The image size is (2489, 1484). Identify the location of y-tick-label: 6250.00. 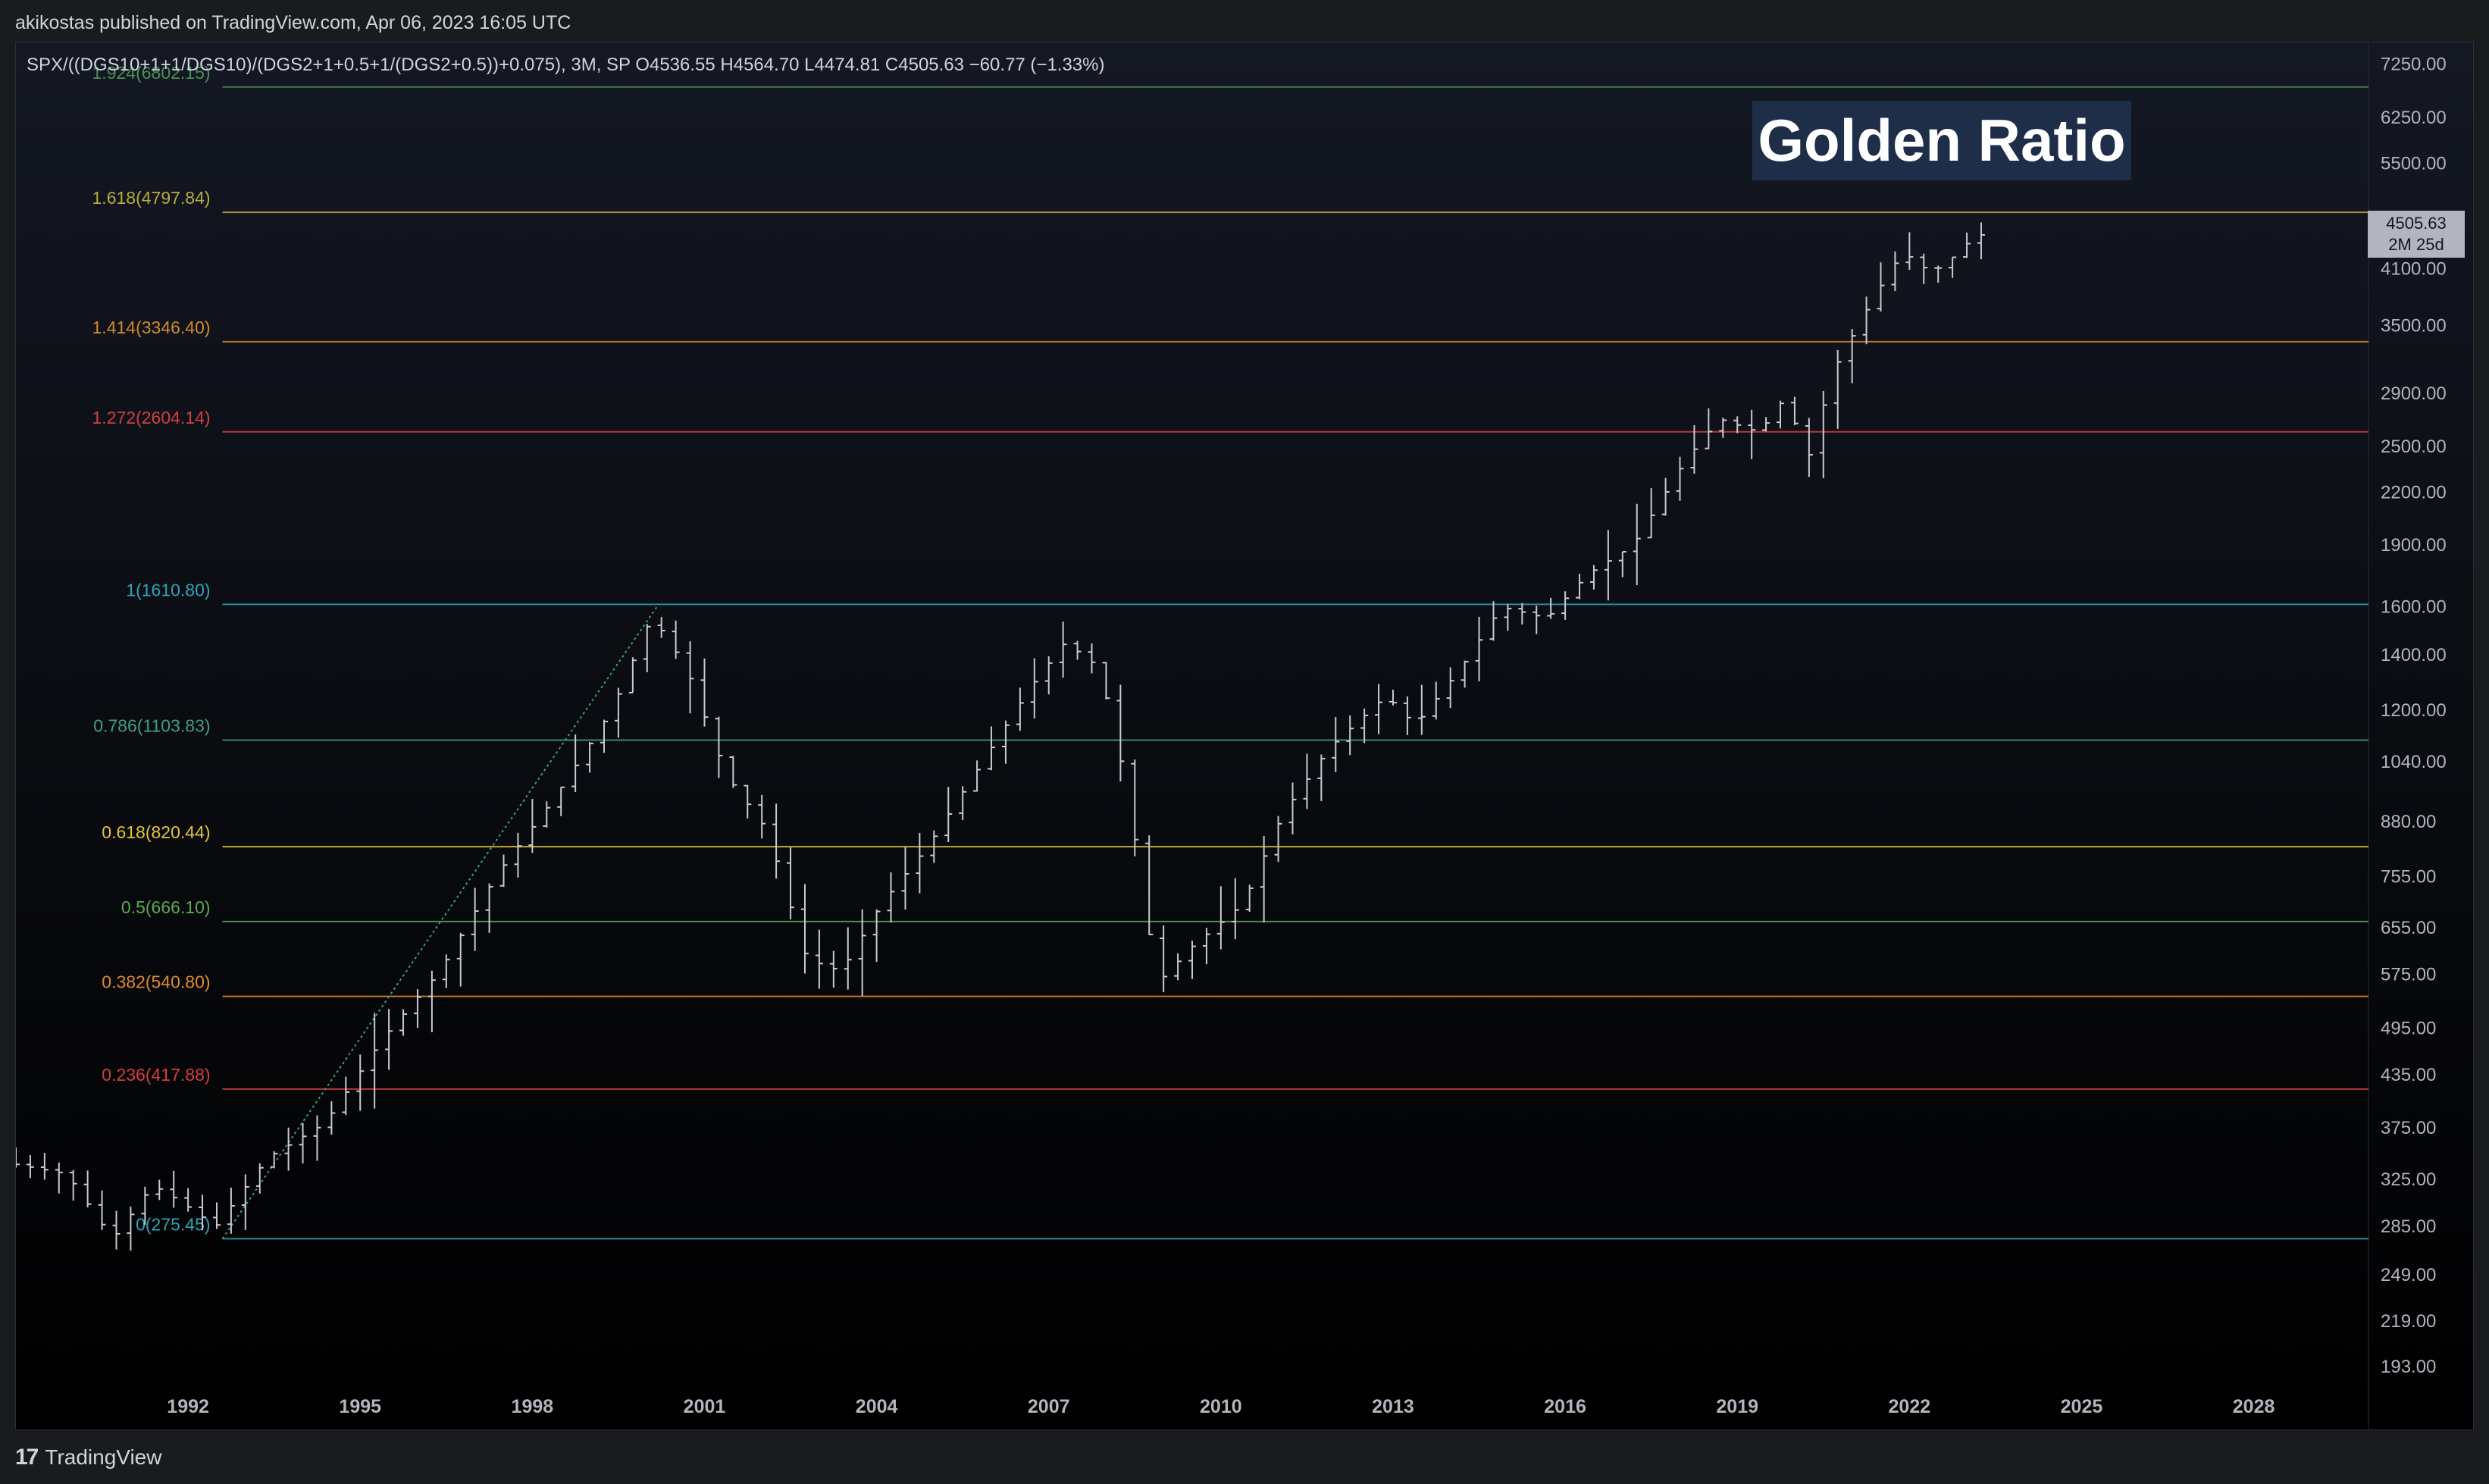
(2414, 118).